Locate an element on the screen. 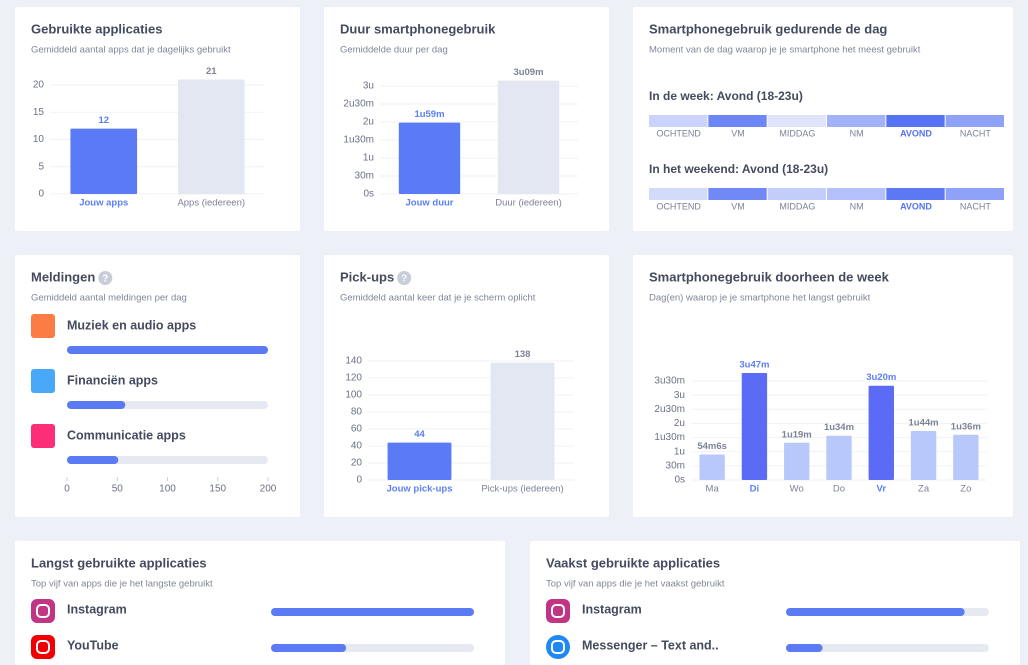 This screenshot has width=1028, height=665. y-tick-label: 30m is located at coordinates (364, 176).